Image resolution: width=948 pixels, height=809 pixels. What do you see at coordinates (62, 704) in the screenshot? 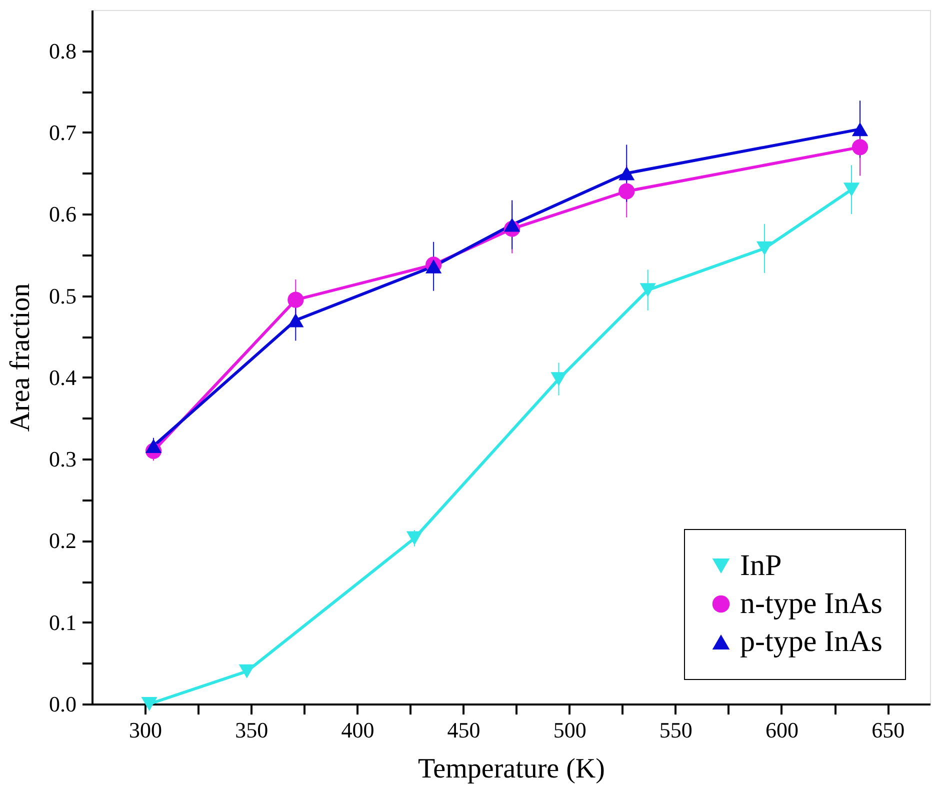
I see `y-tick-label: 0.0` at bounding box center [62, 704].